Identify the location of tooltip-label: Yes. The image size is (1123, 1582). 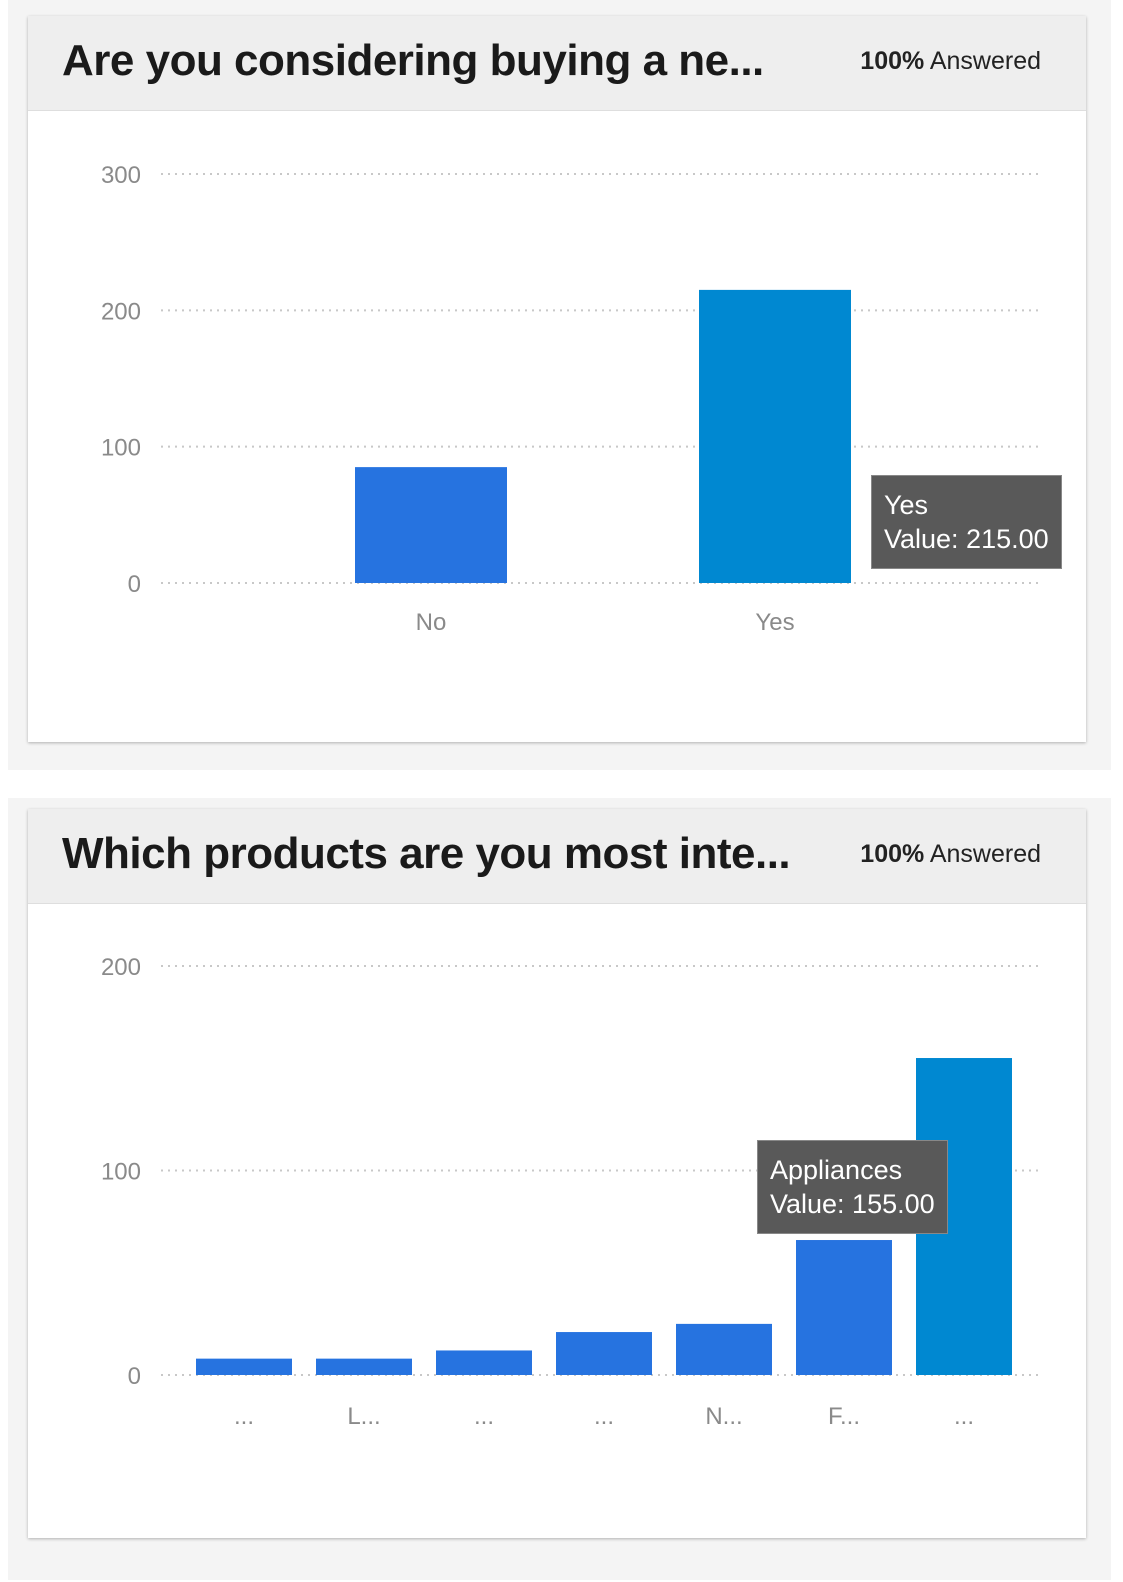
(906, 505).